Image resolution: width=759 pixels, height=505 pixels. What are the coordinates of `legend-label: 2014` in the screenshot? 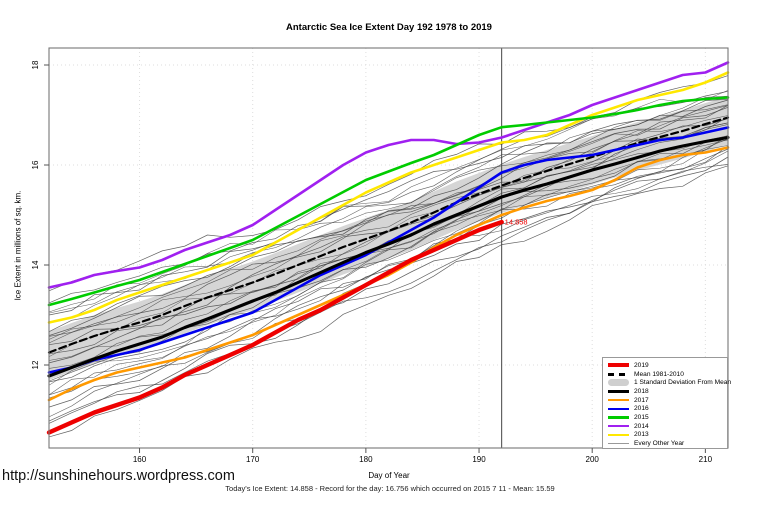 It's located at (641, 426).